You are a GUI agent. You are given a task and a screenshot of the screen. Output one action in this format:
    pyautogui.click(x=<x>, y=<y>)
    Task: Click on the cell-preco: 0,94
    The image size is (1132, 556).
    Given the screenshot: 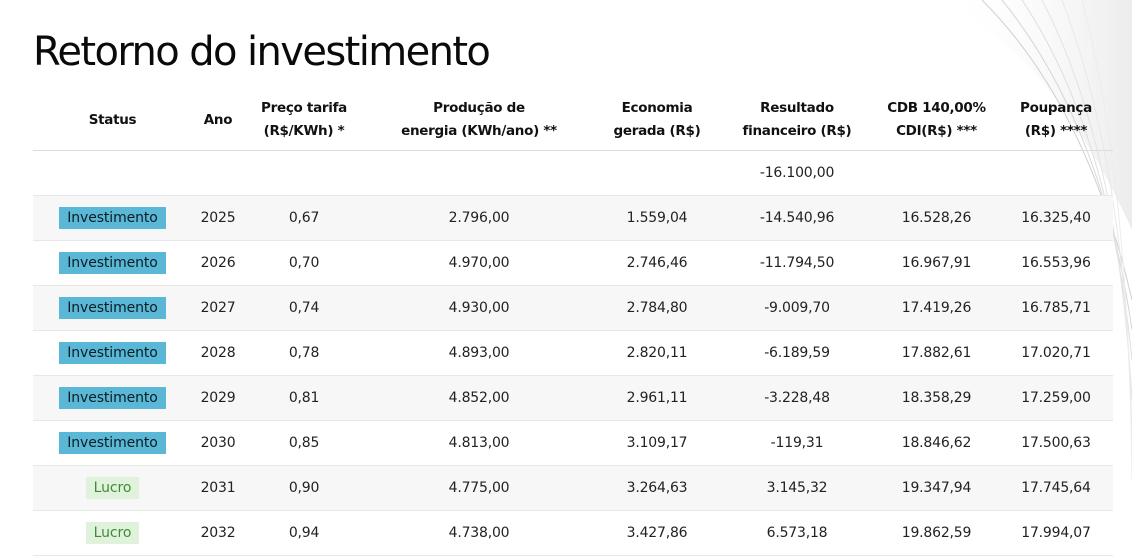 What is the action you would take?
    pyautogui.click(x=304, y=533)
    